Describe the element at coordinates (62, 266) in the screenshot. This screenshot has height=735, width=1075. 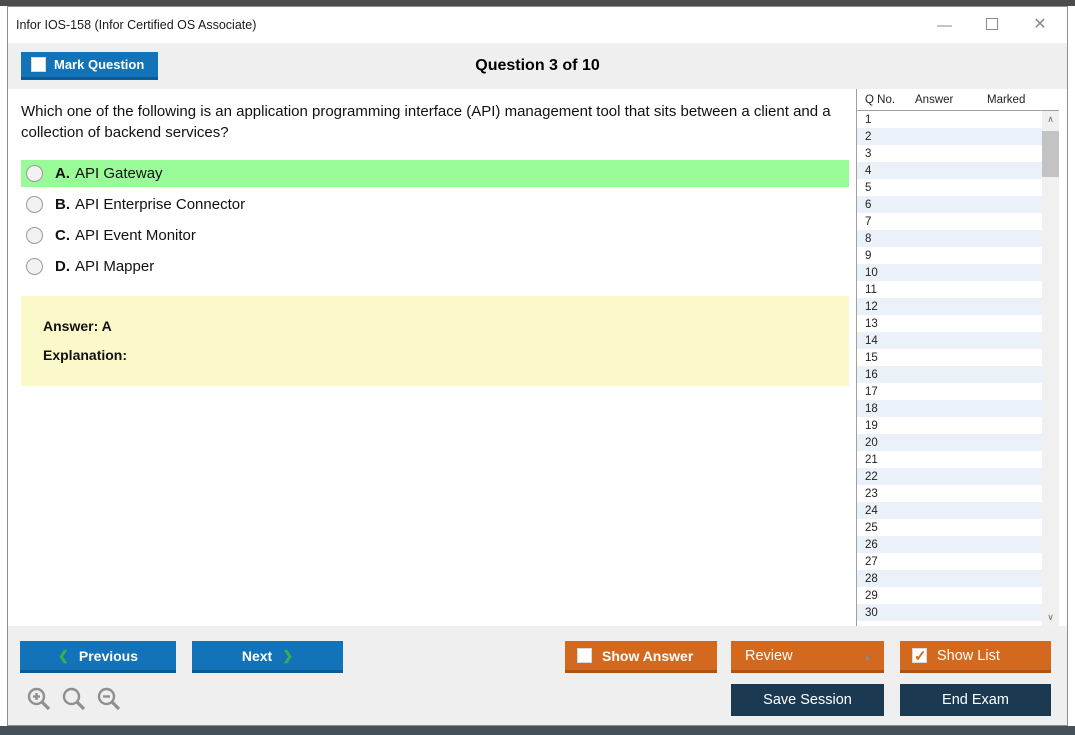
I see `option-letter: D.` at that location.